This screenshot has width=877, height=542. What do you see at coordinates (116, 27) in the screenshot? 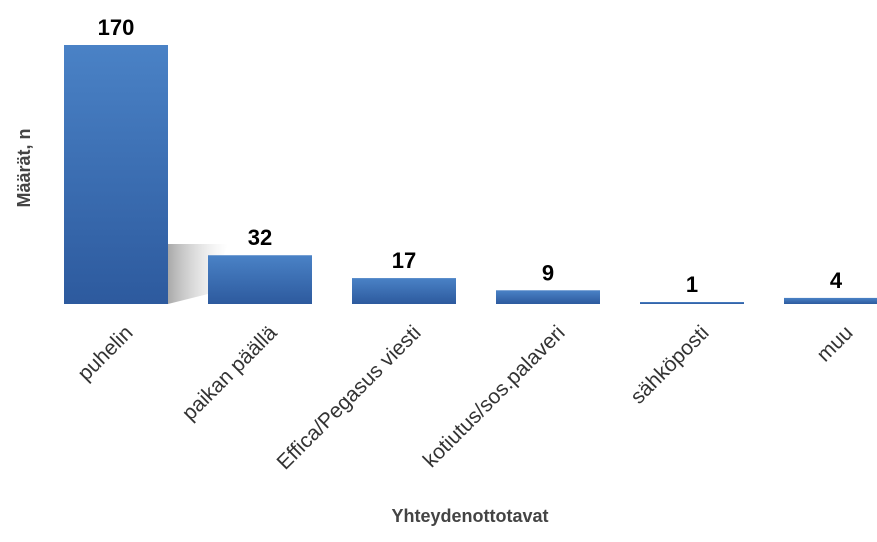
I see `value-label-0: 170` at bounding box center [116, 27].